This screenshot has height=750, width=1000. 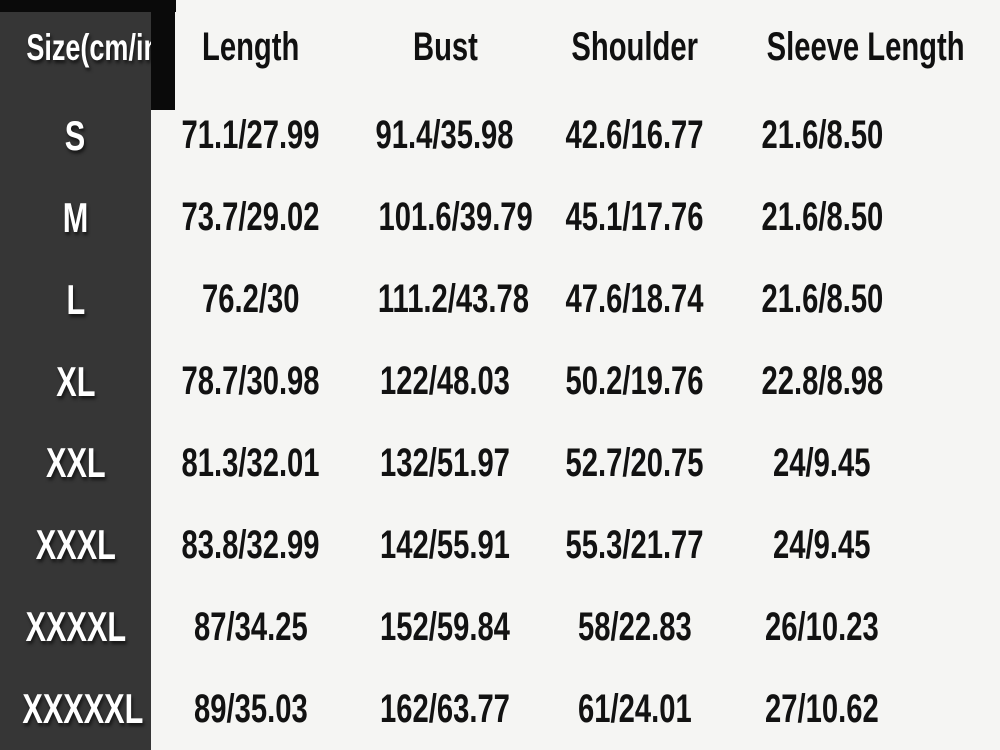 I want to click on bust-cell: 162/63.77, so click(x=445, y=709).